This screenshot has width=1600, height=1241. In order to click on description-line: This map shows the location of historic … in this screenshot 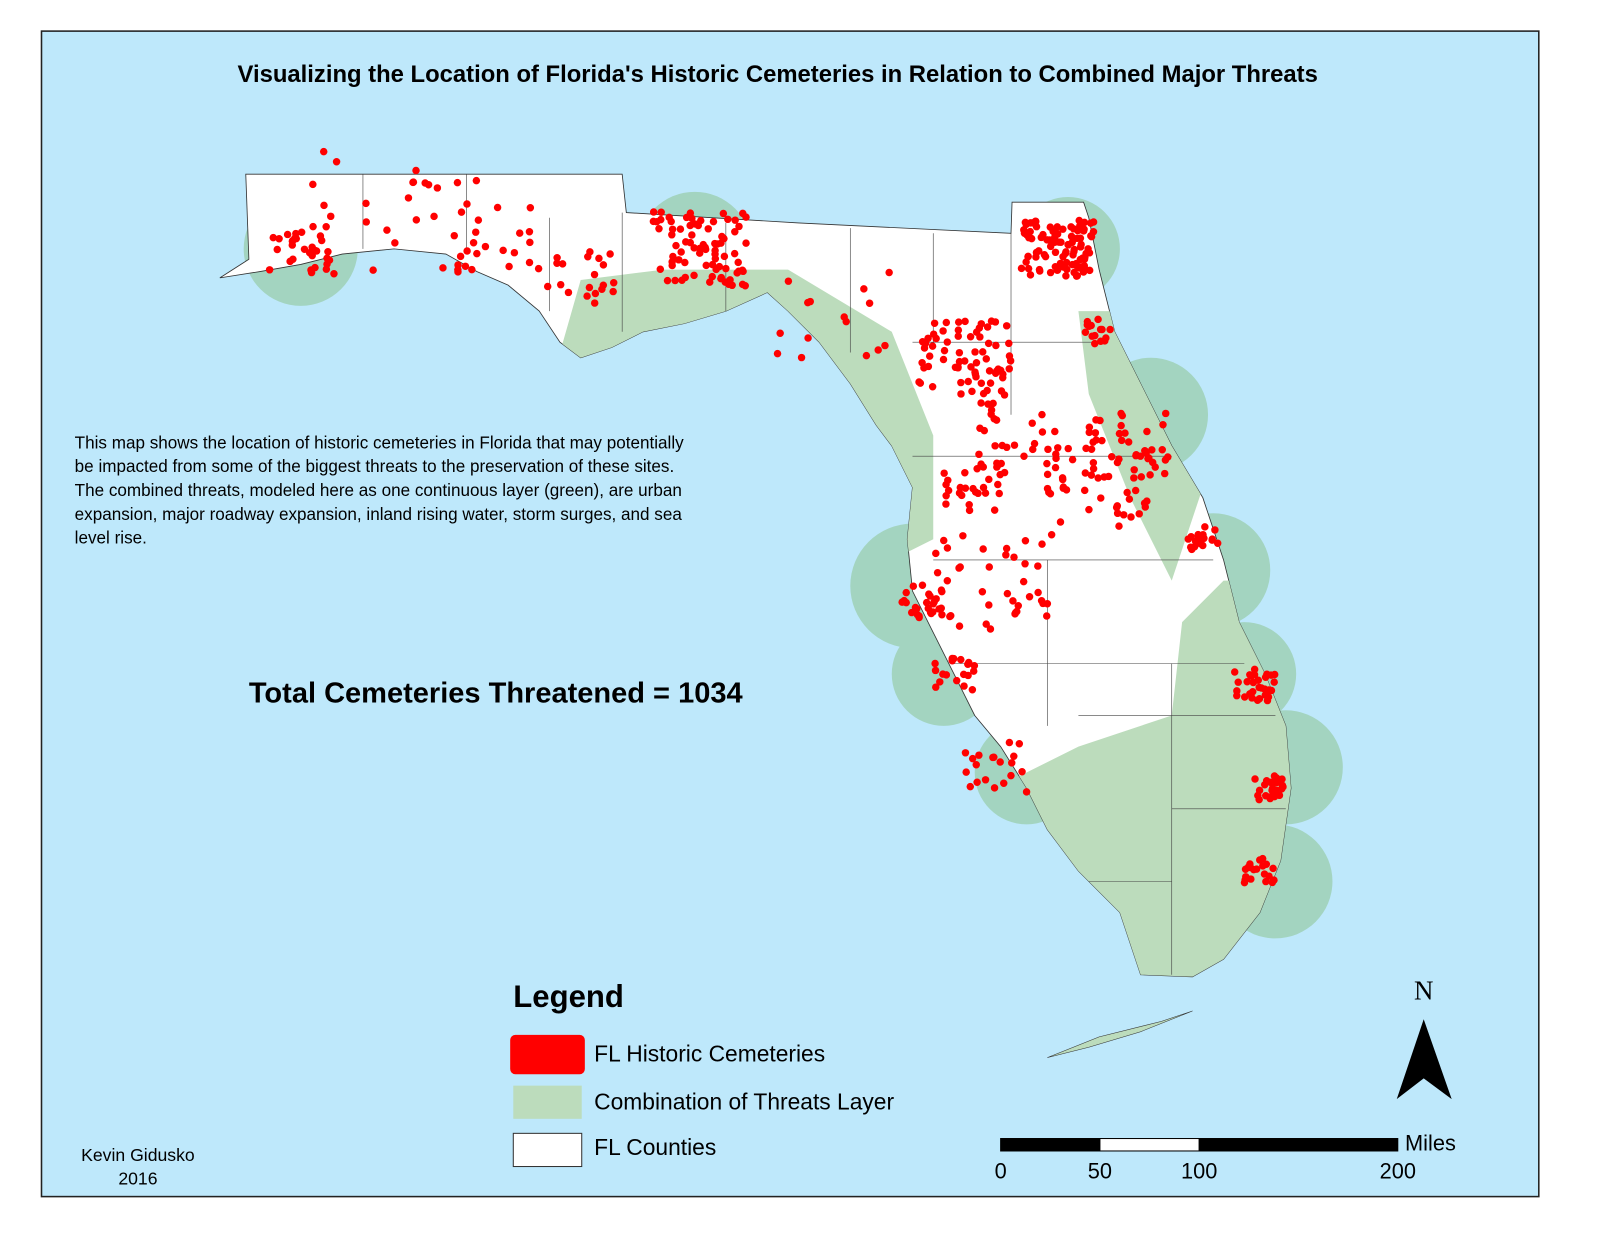, I will do `click(379, 442)`.